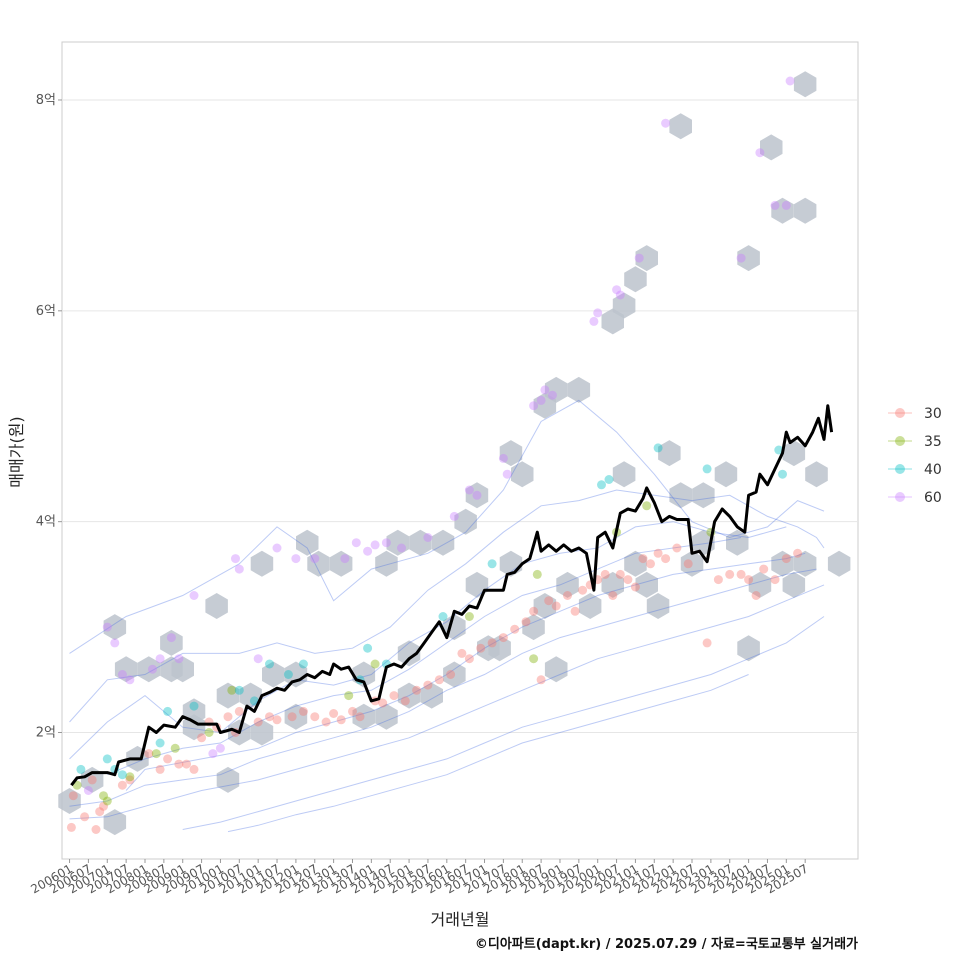 This screenshot has height=960, width=960. I want to click on y-tick-label: 4억, so click(46, 522).